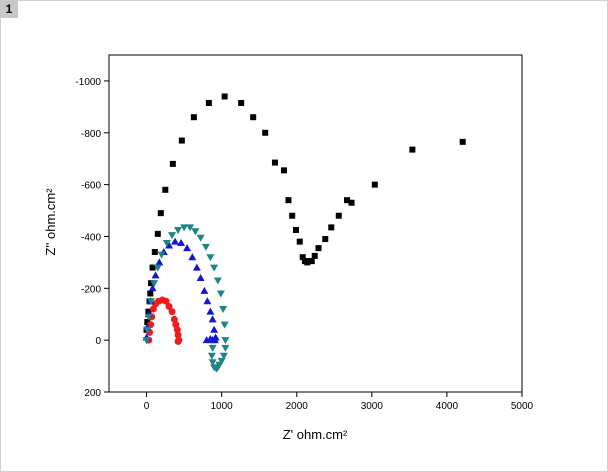 The image size is (608, 472). Describe the element at coordinates (98, 341) in the screenshot. I see `y-tick-label: 0` at that location.